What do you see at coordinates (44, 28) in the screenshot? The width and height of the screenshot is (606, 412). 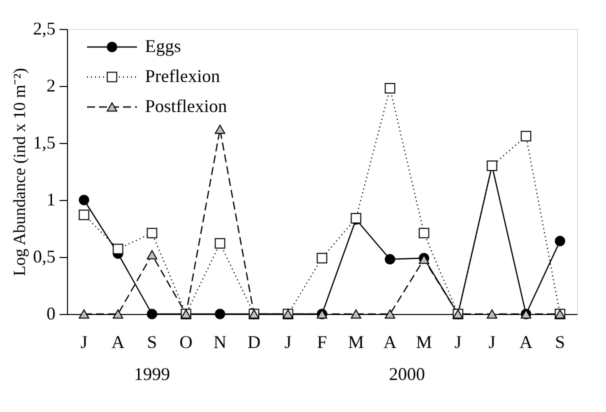 I see `y-tick-label: 2,5` at bounding box center [44, 28].